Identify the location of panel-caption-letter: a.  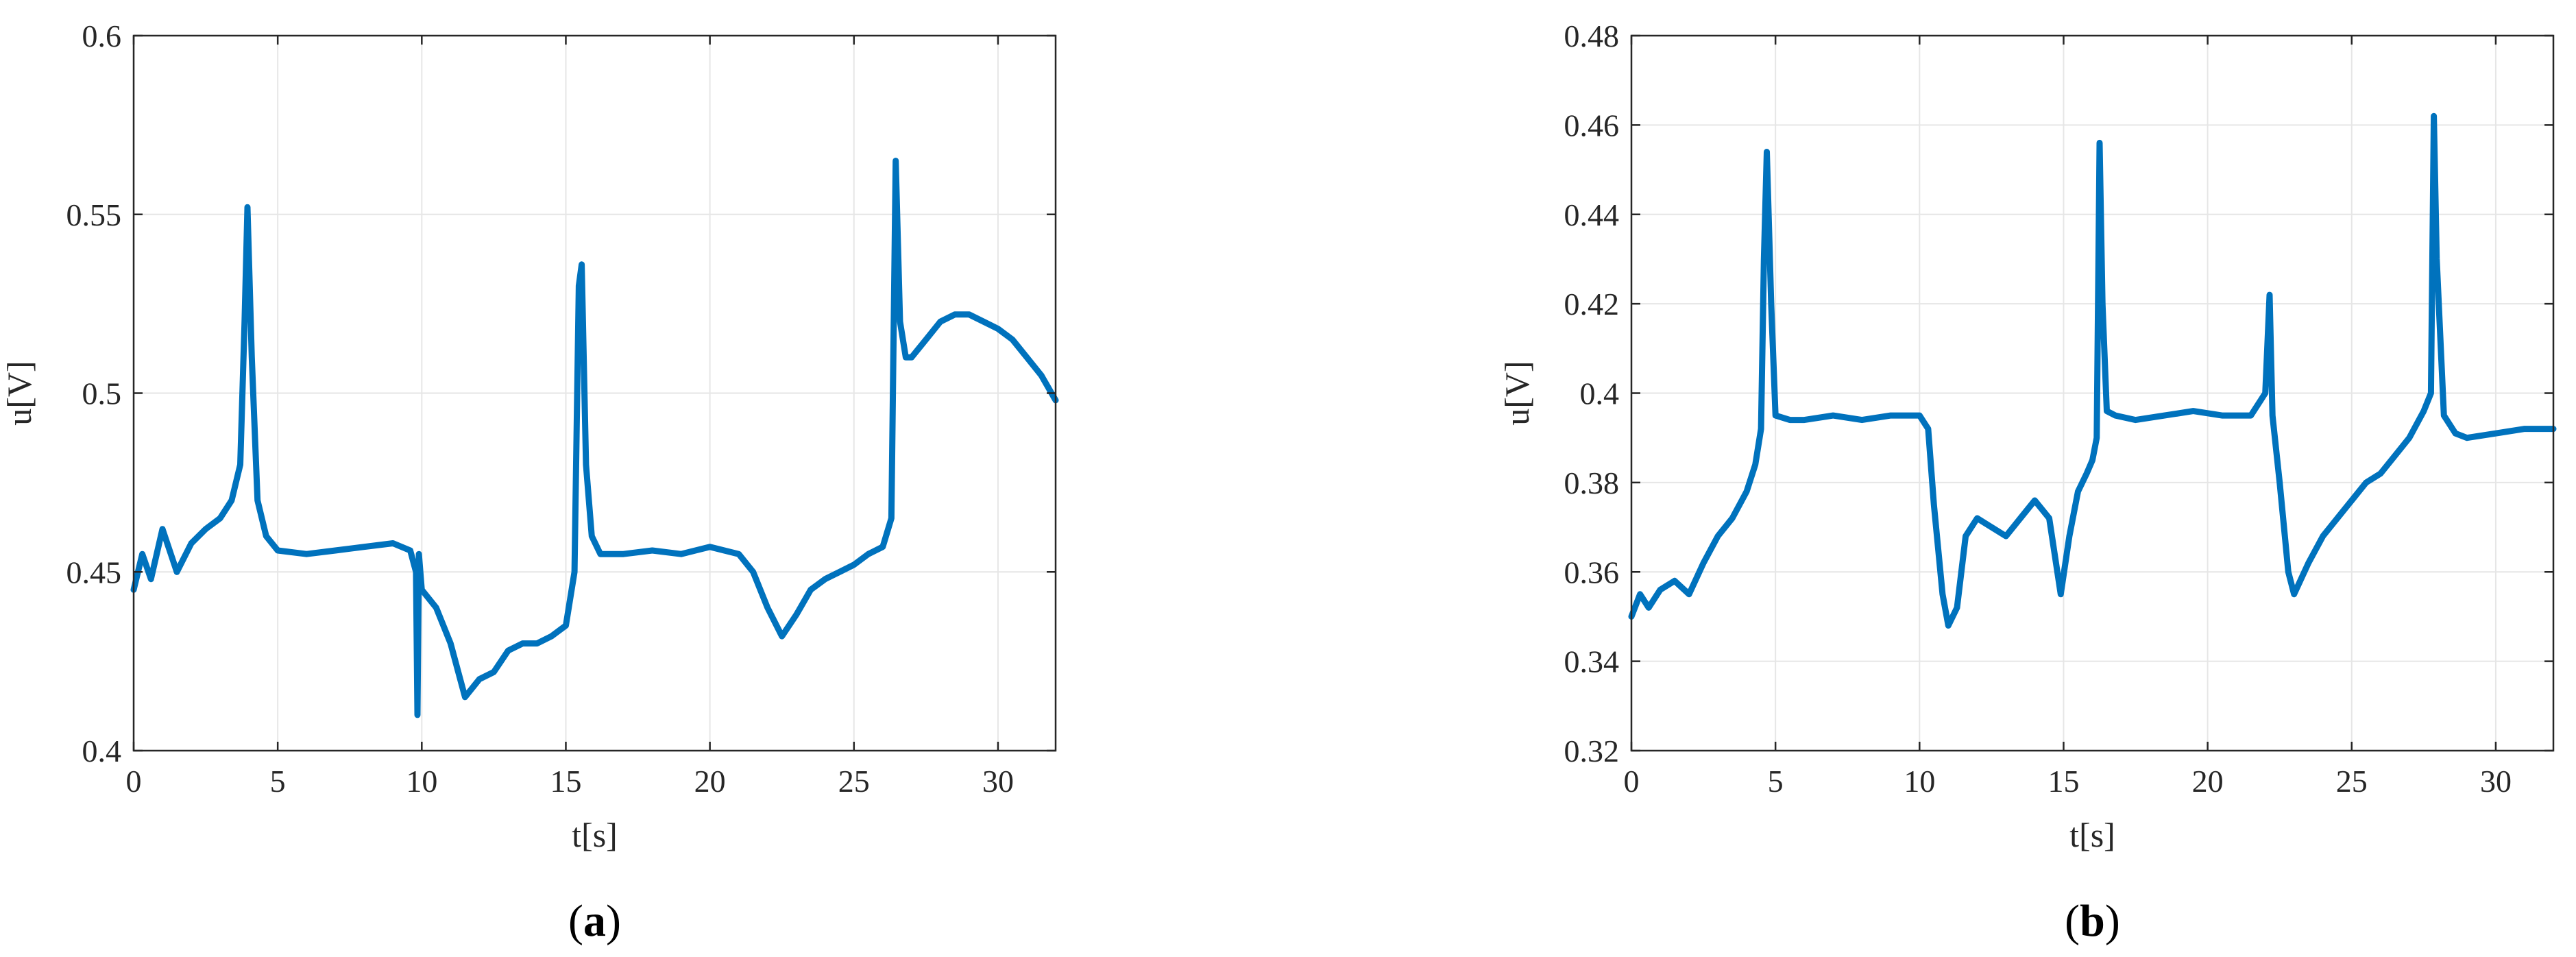
(594, 921).